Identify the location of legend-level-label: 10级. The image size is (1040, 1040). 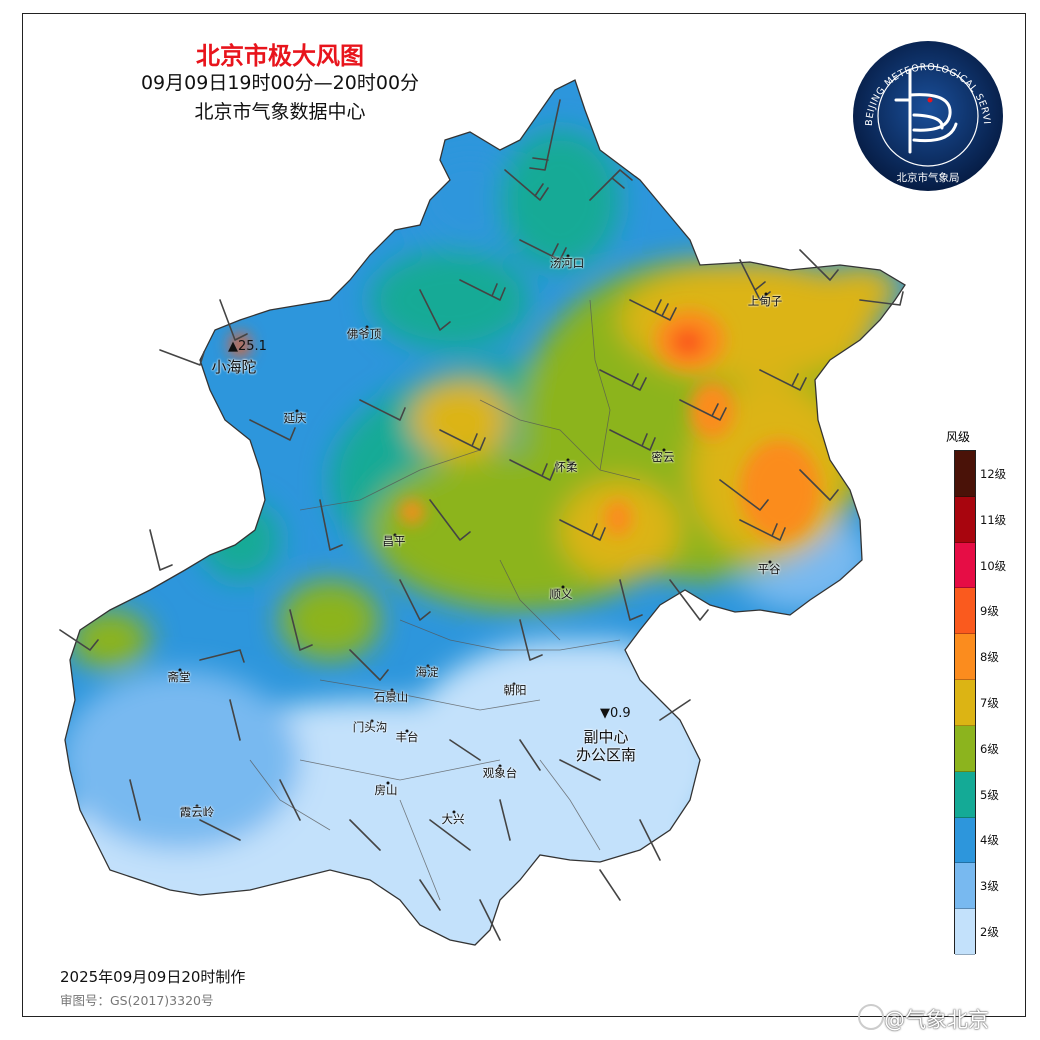
(993, 565).